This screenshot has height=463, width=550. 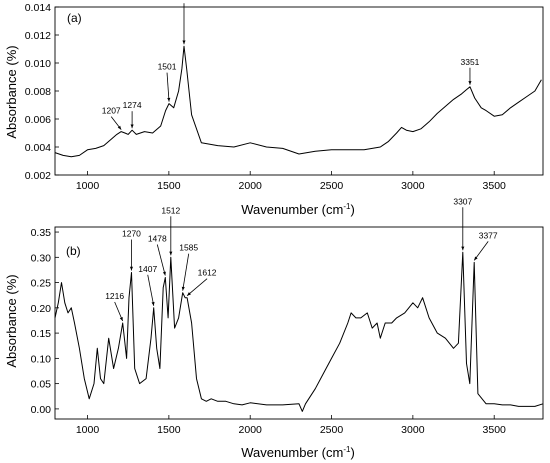 I want to click on panel-a-y-tick-label: 0.008, so click(x=38, y=92).